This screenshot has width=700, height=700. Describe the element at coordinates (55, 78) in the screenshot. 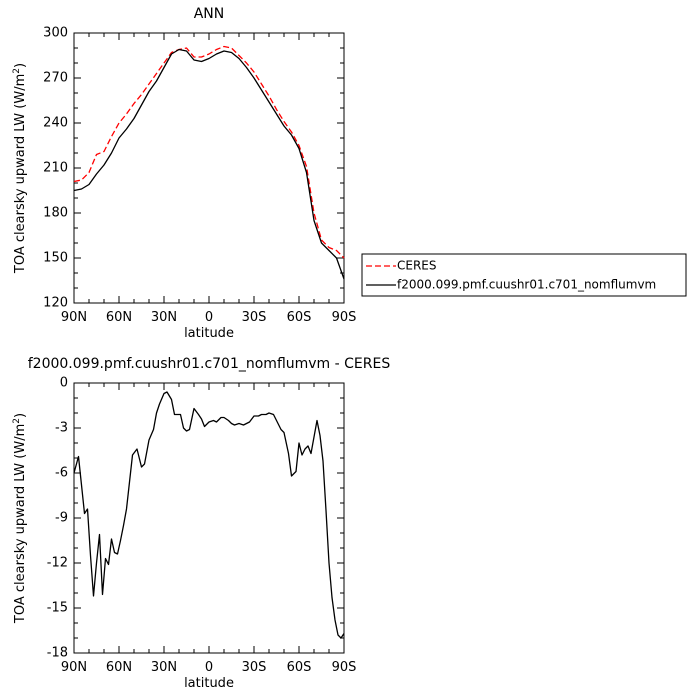

I see `y-tick-label: 270` at that location.